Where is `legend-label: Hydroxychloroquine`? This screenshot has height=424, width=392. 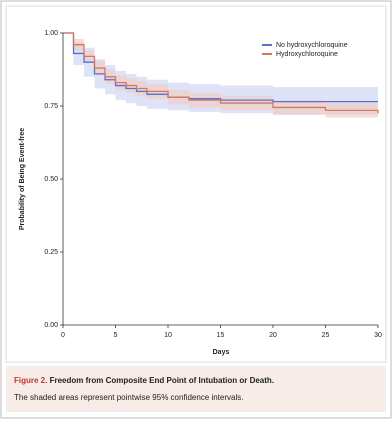
legend-label: Hydroxychloroquine is located at coordinates (307, 54).